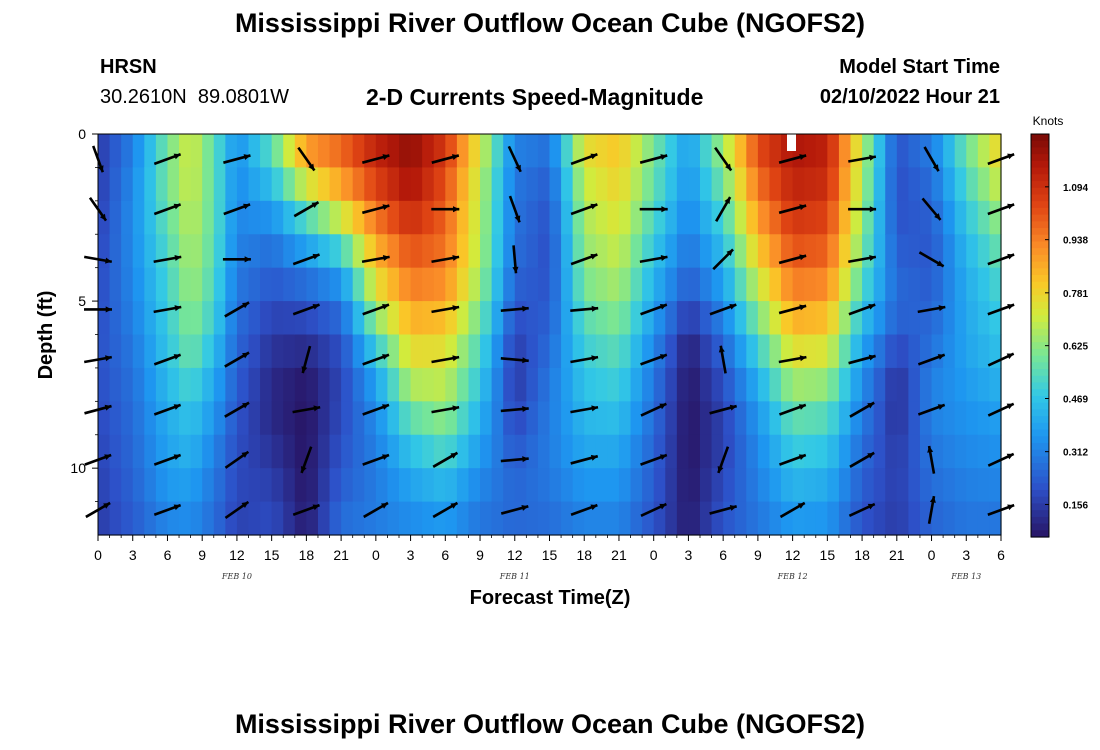  Describe the element at coordinates (341, 555) in the screenshot. I see `x-tick-label: 21` at that location.